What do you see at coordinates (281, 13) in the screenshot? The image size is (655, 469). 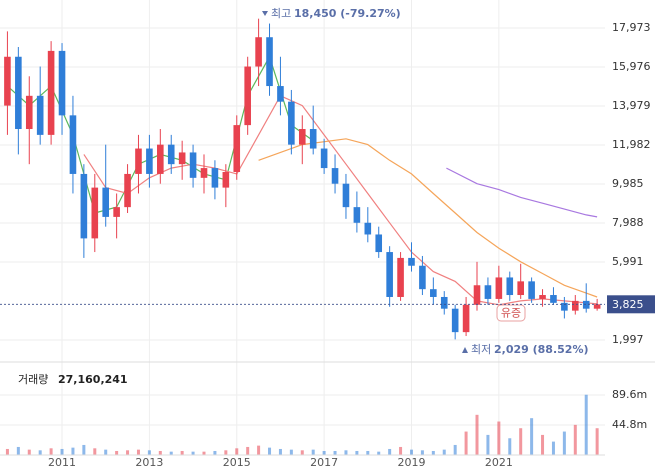 I see `high-label: 최고` at bounding box center [281, 13].